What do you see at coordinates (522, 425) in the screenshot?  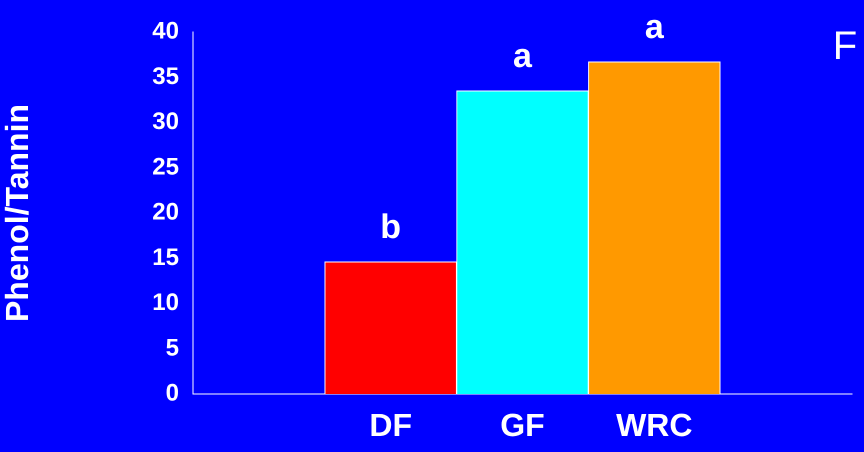 I see `x-tick-label: GF` at bounding box center [522, 425].